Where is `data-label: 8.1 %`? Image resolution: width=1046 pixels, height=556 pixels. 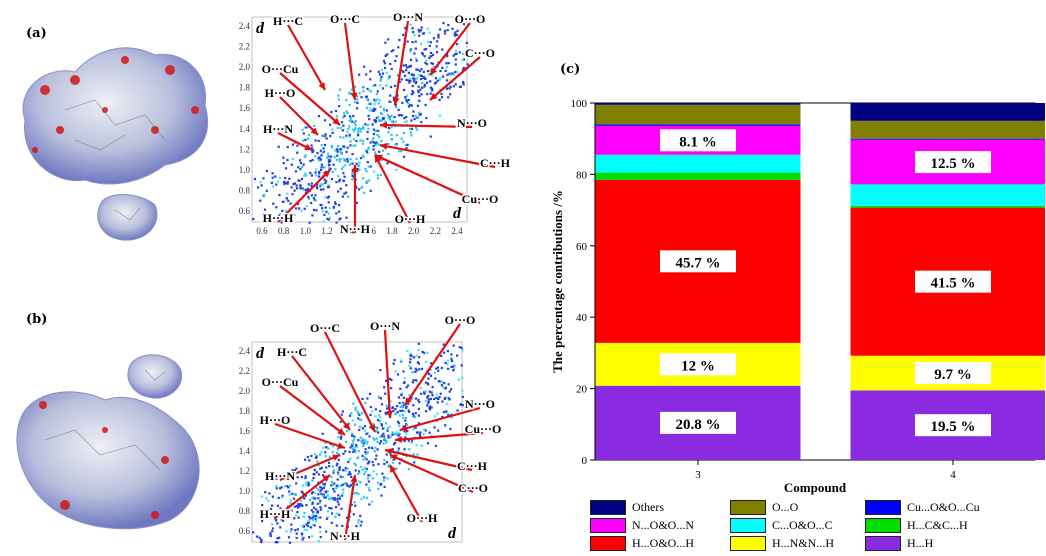 data-label: 8.1 % is located at coordinates (698, 142).